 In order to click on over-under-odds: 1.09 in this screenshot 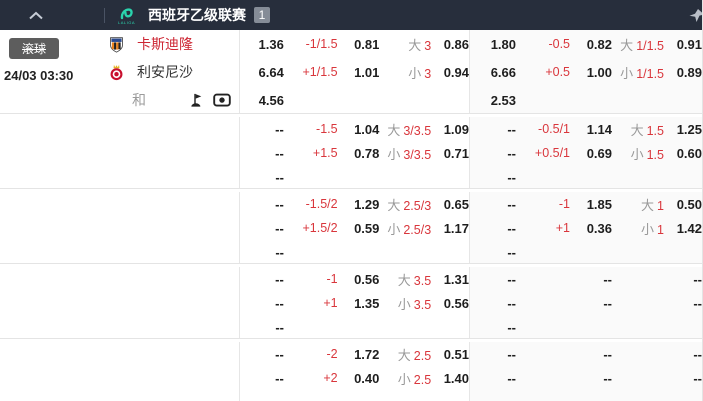, I will do `click(456, 129)`.